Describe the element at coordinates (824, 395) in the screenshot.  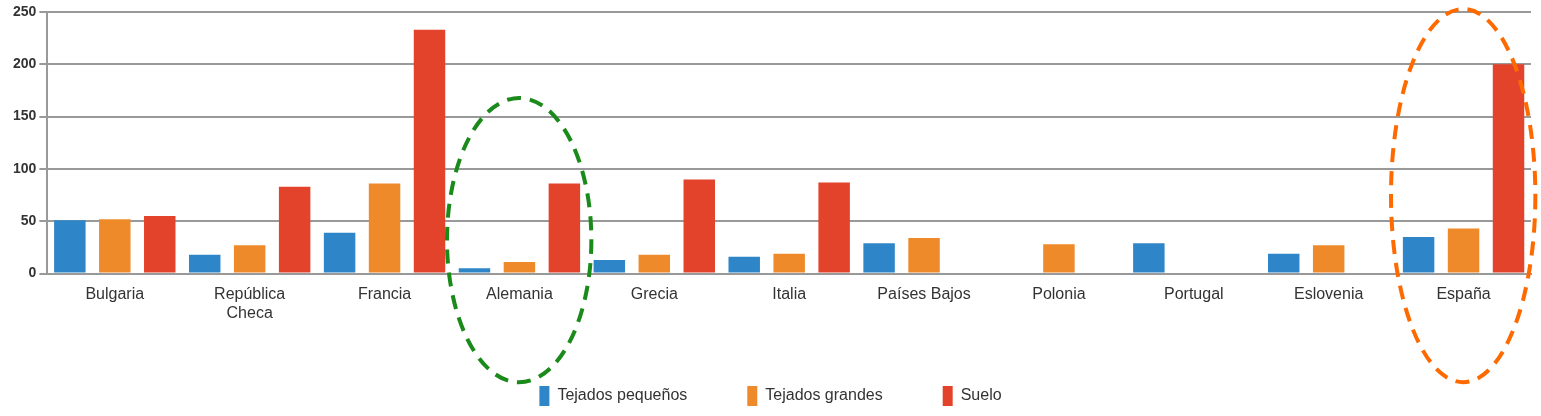
I see `legend-label: Tejados grandes` at that location.